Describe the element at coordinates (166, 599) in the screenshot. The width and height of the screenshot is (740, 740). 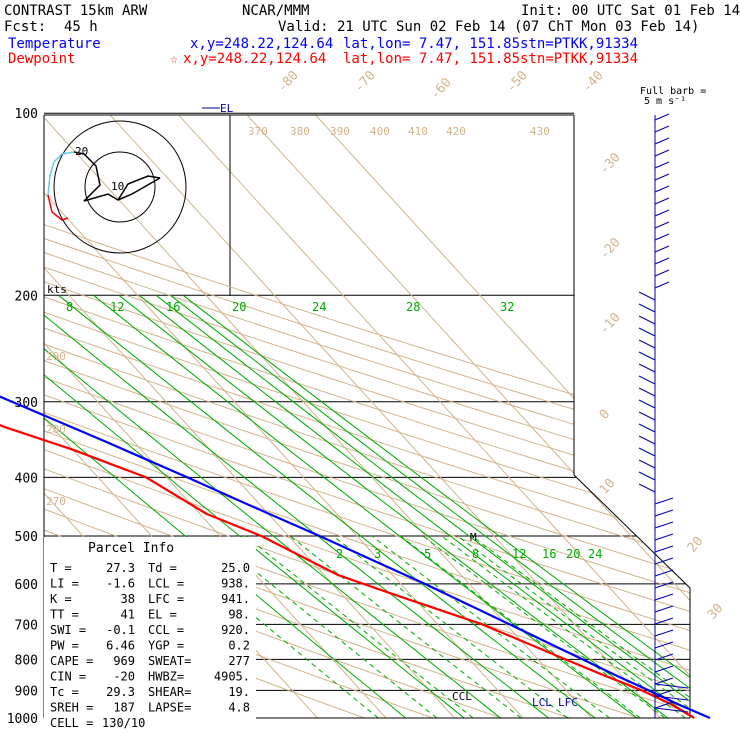
I see `parcel-label-b: LFC =` at that location.